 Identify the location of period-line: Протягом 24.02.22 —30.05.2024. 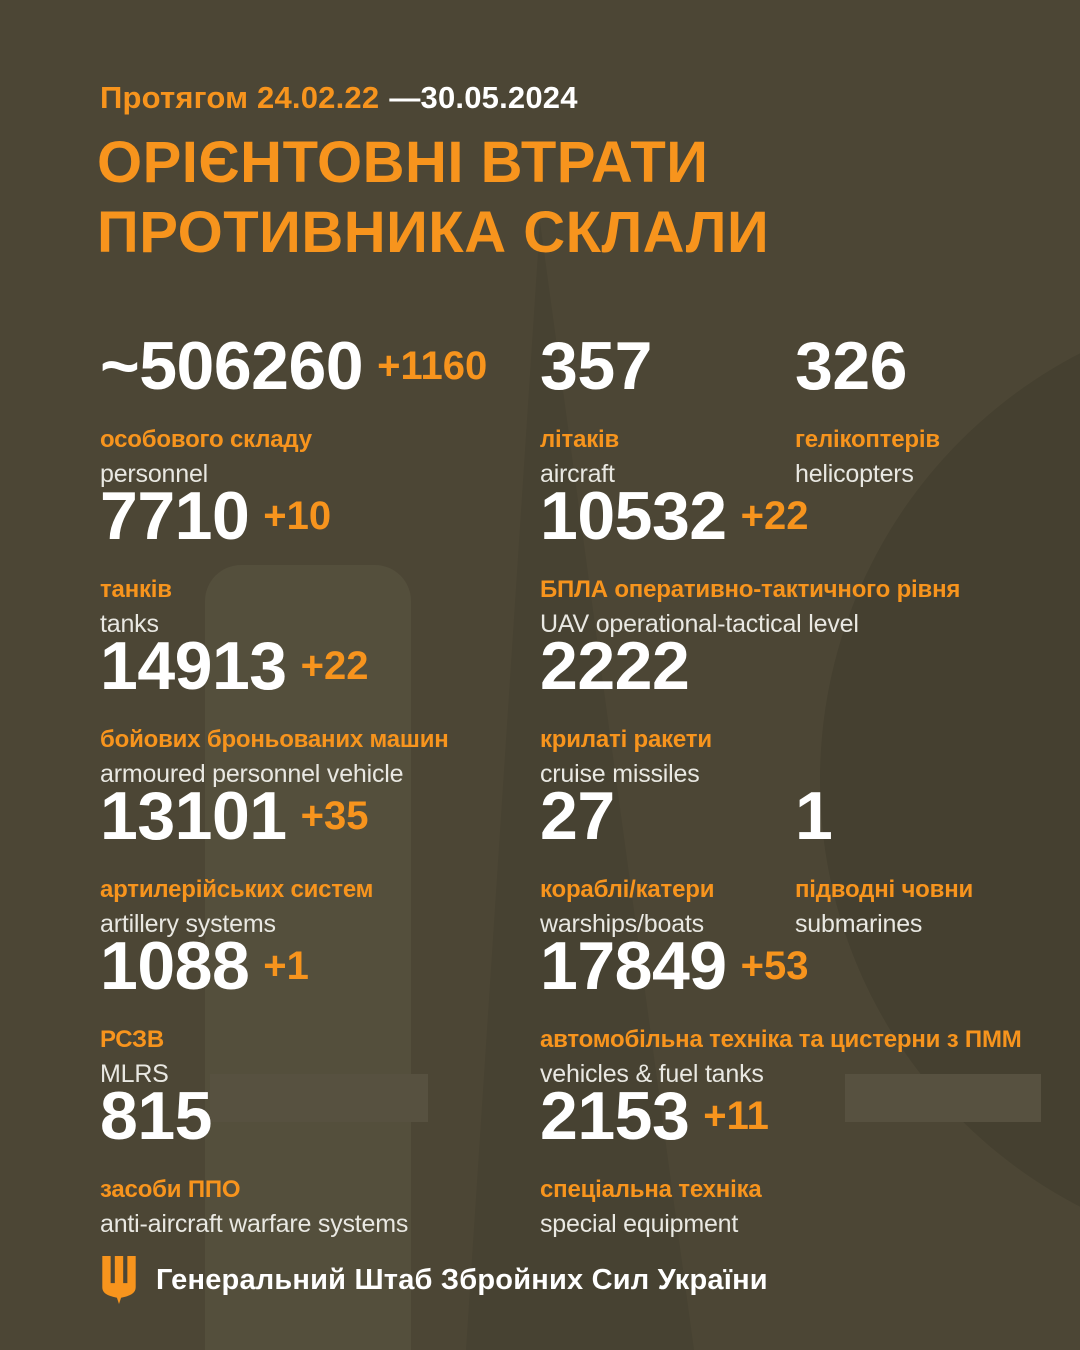
(339, 98).